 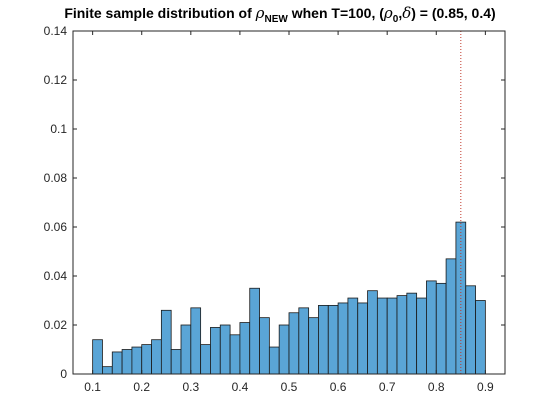 I want to click on title-middle: when T=100, (, so click(x=335, y=13).